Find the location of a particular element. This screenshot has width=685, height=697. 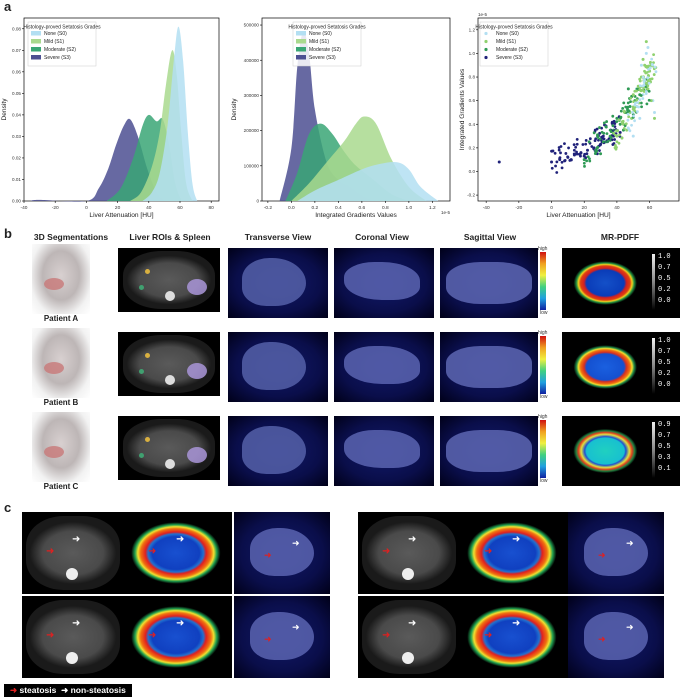

pdff-tick-label: 0.0 is located at coordinates (664, 301).